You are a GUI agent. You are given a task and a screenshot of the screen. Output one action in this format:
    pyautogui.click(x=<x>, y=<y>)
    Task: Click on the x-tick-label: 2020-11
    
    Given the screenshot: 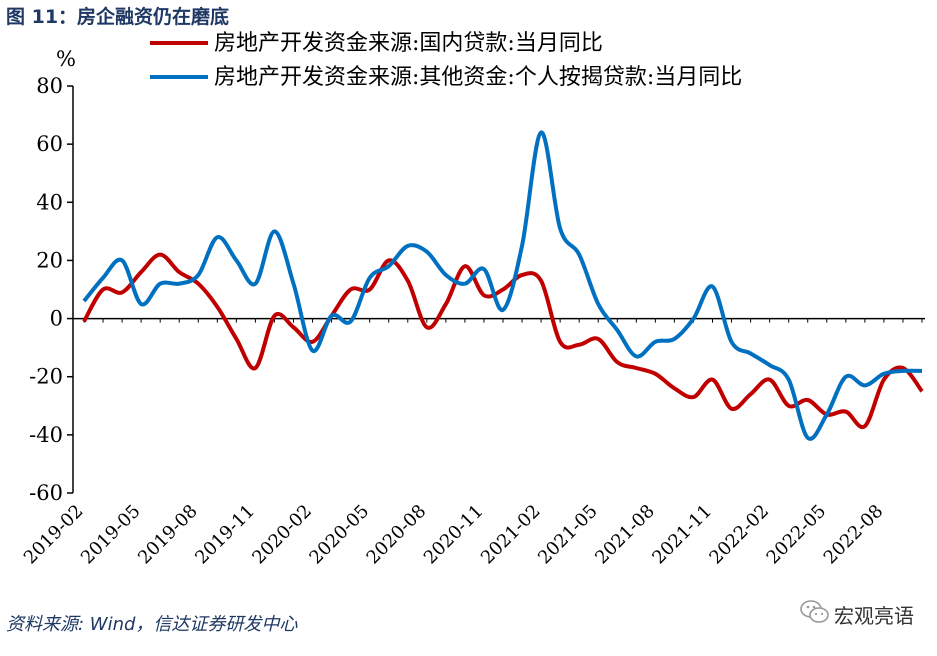 What is the action you would take?
    pyautogui.click(x=454, y=535)
    